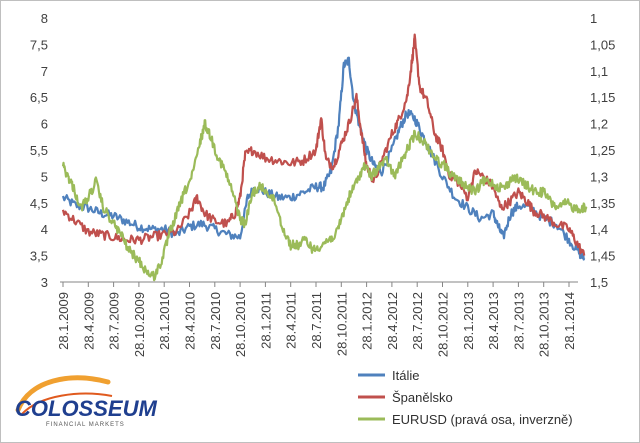 Image resolution: width=640 pixels, height=443 pixels. Describe the element at coordinates (602, 44) in the screenshot. I see `right-tick-label: 1,05` at that location.